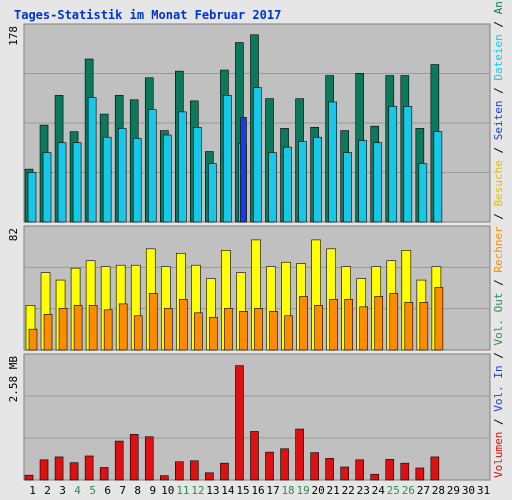 Image resolution: width=512 pixels, height=500 pixels. What do you see at coordinates (62, 490) in the screenshot?
I see `x-tick-label: 3` at bounding box center [62, 490].